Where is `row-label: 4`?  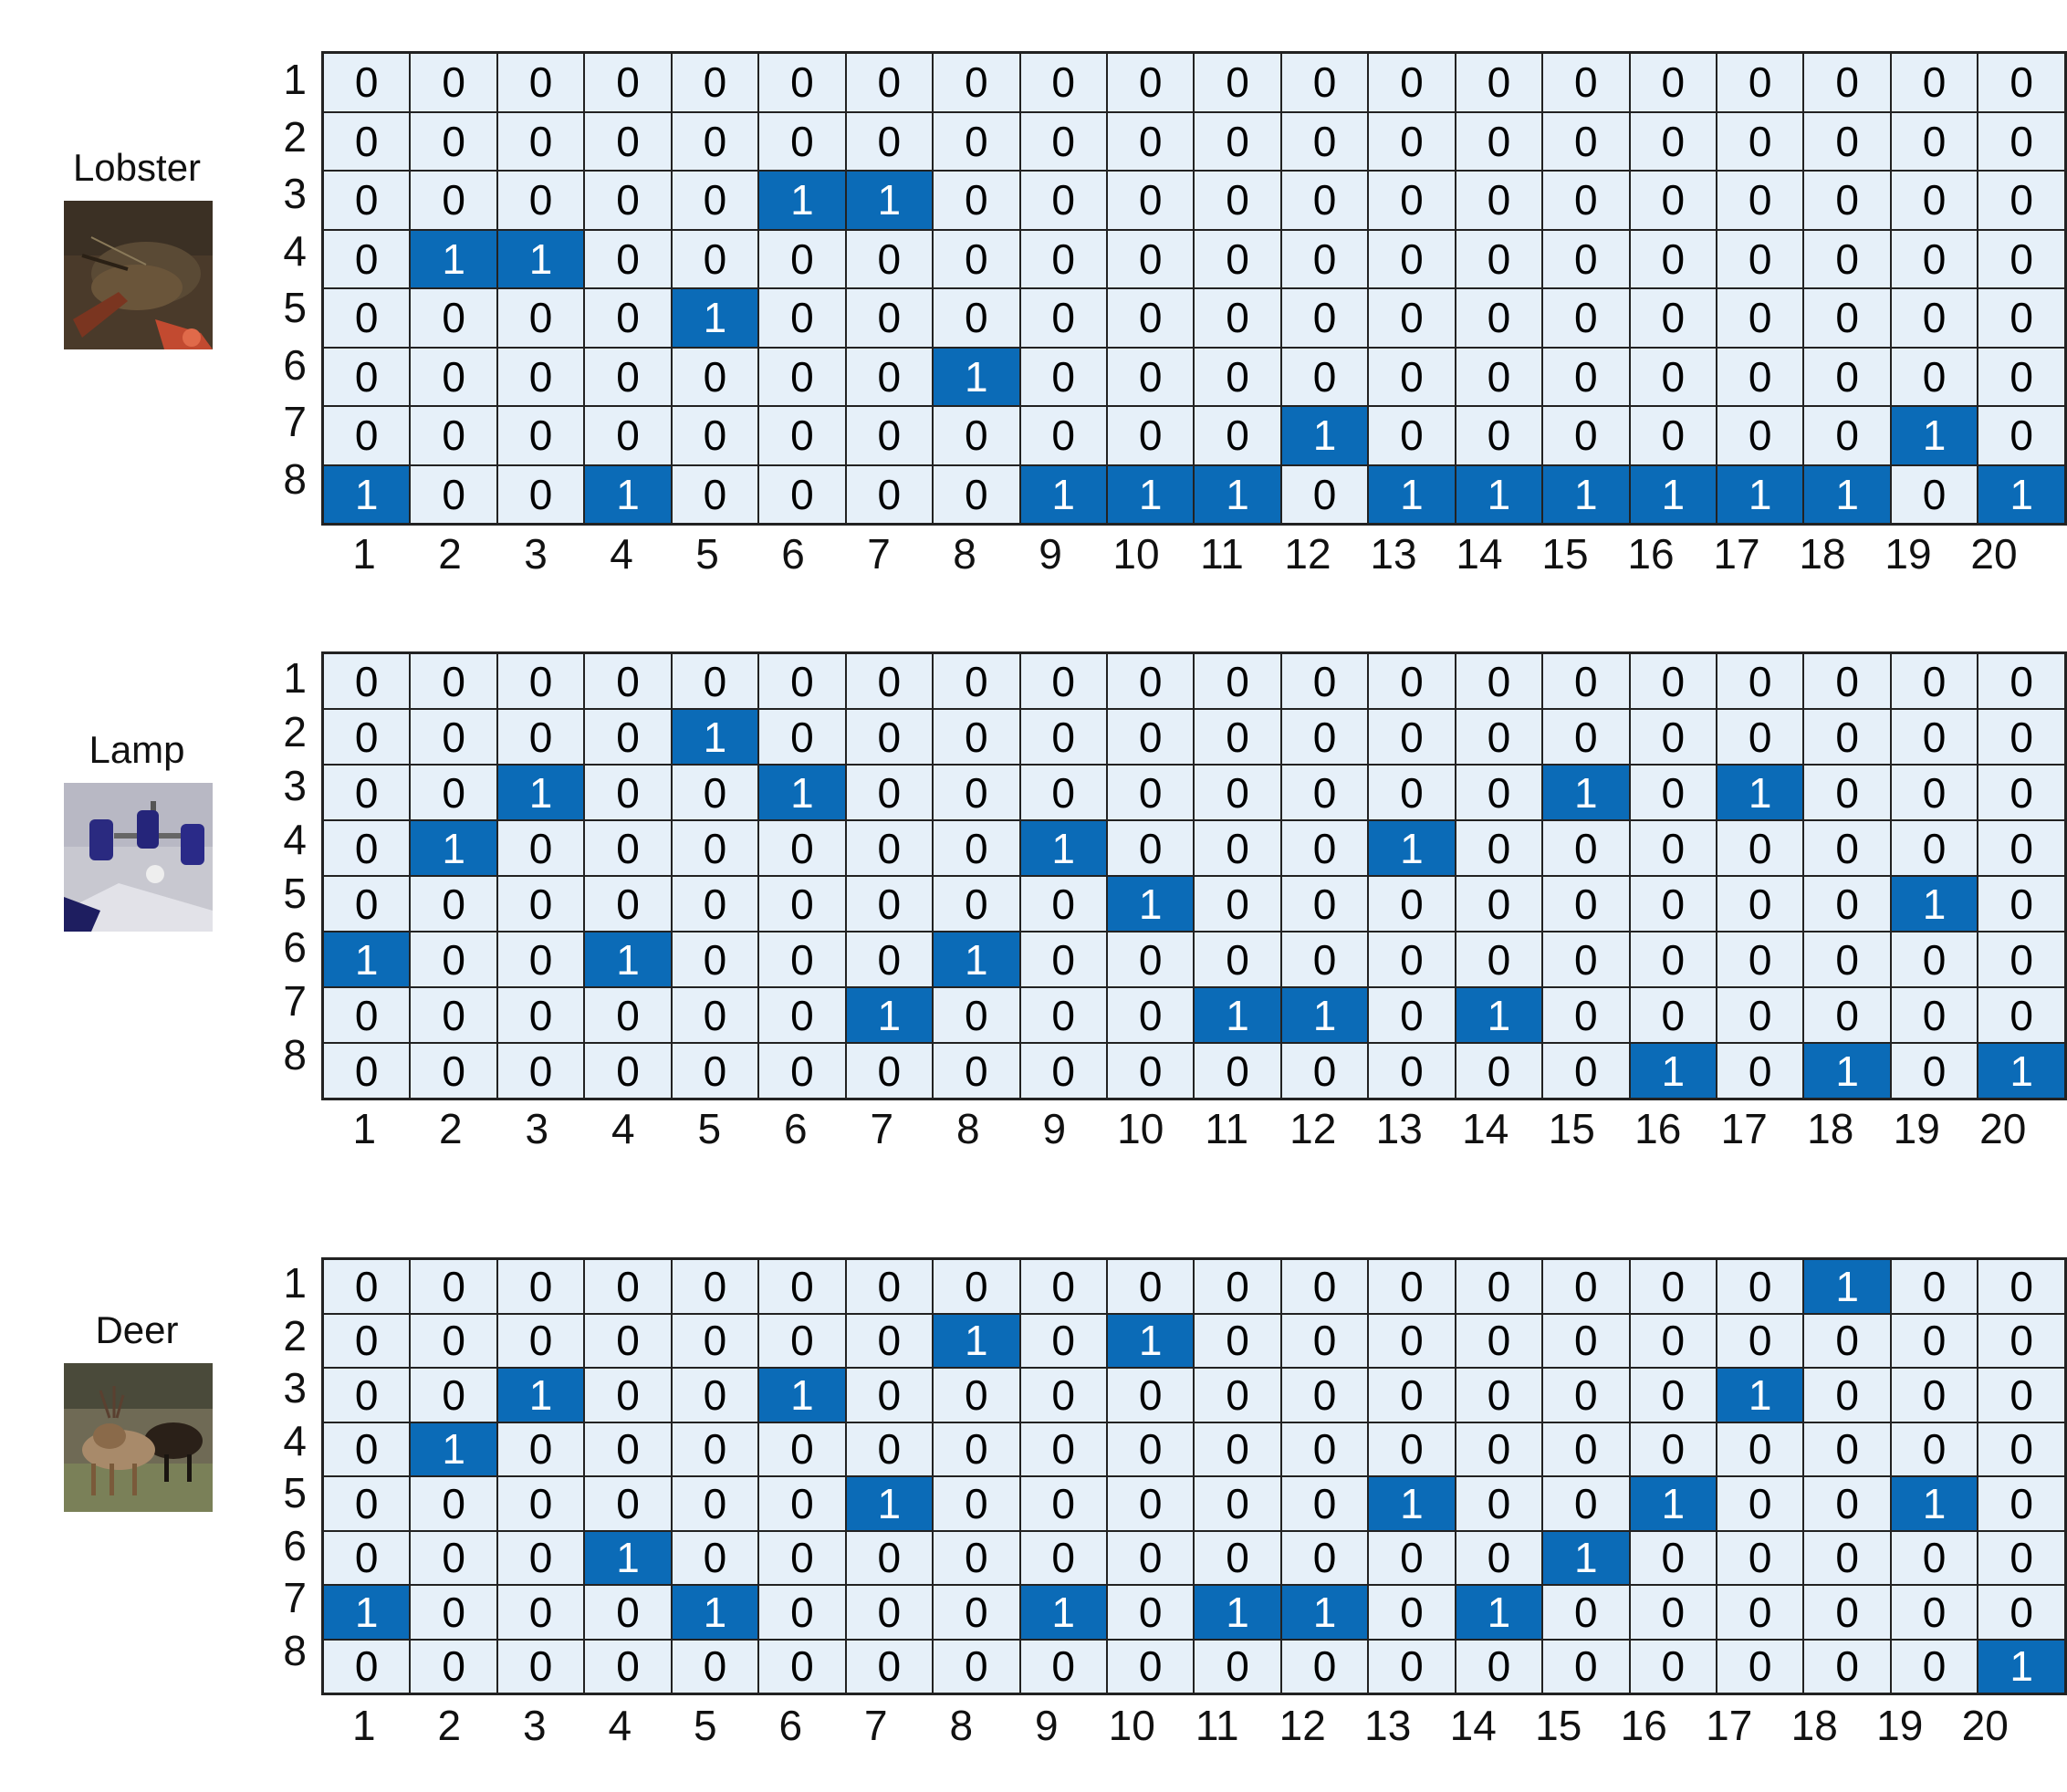
row-label: 4 is located at coordinates (295, 839).